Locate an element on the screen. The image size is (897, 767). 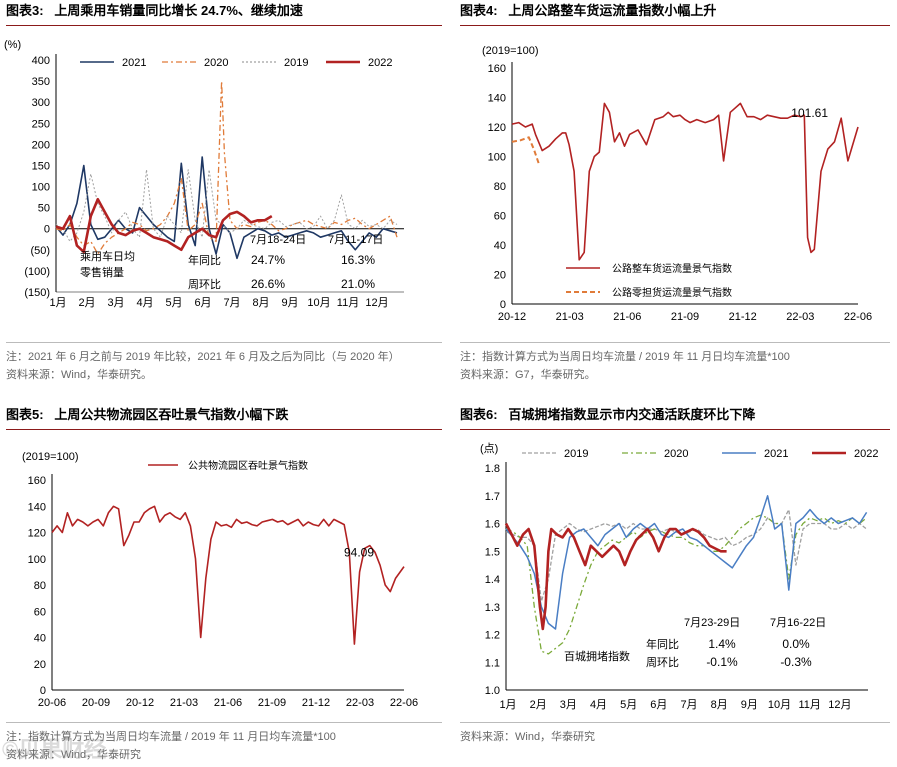
x-tick-label: 20-06 is located at coordinates (52, 703).